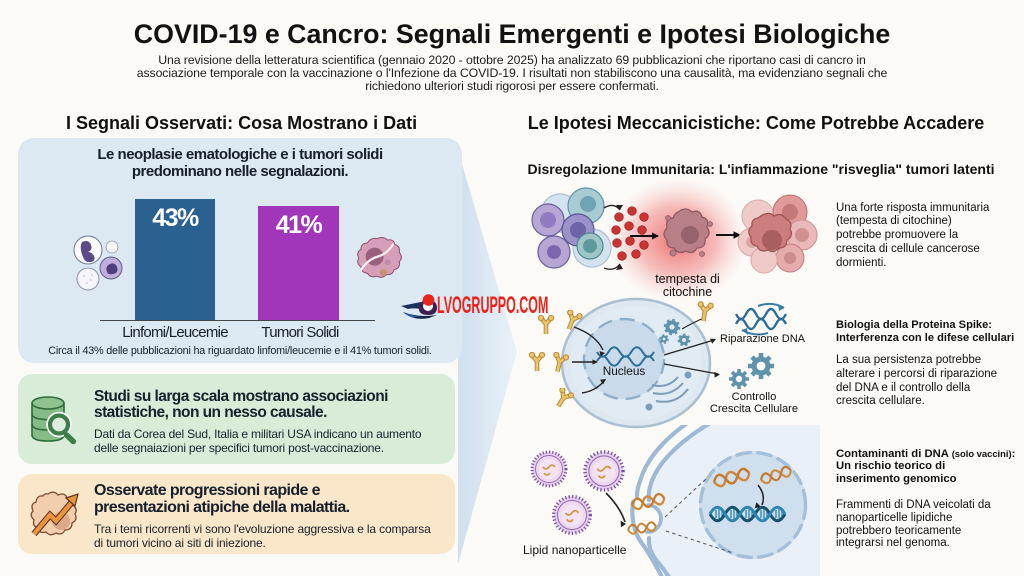  What do you see at coordinates (624, 371) in the screenshot?
I see `svg-text: Nucleus` at bounding box center [624, 371].